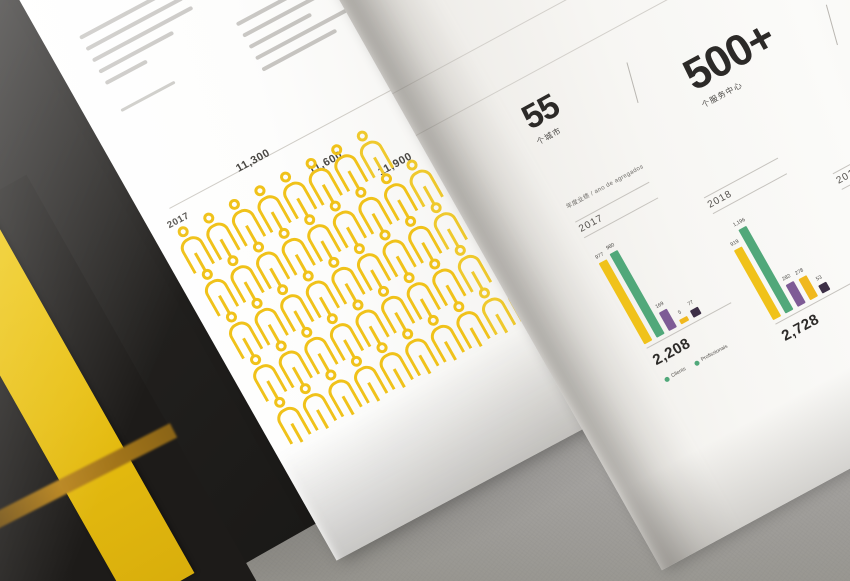 Image resolution: width=850 pixels, height=581 pixels. Describe the element at coordinates (543, 117) in the screenshot. I see `stat-cities: 55 个城市` at that location.